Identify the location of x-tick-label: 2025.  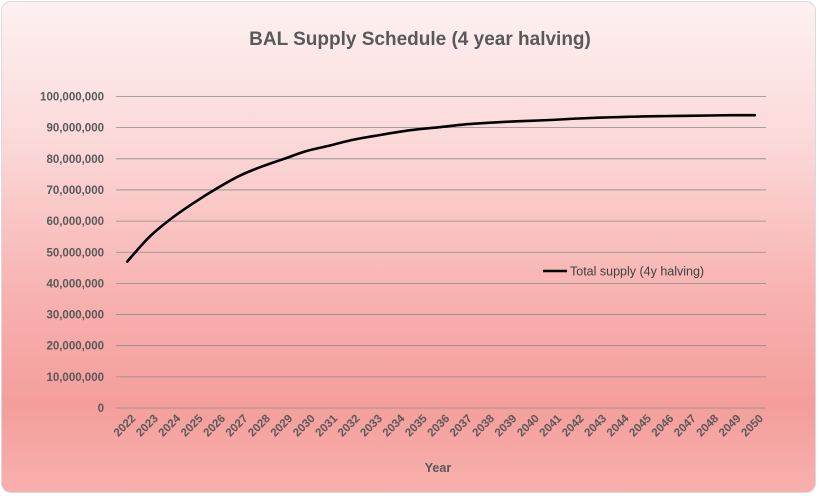
(192, 425).